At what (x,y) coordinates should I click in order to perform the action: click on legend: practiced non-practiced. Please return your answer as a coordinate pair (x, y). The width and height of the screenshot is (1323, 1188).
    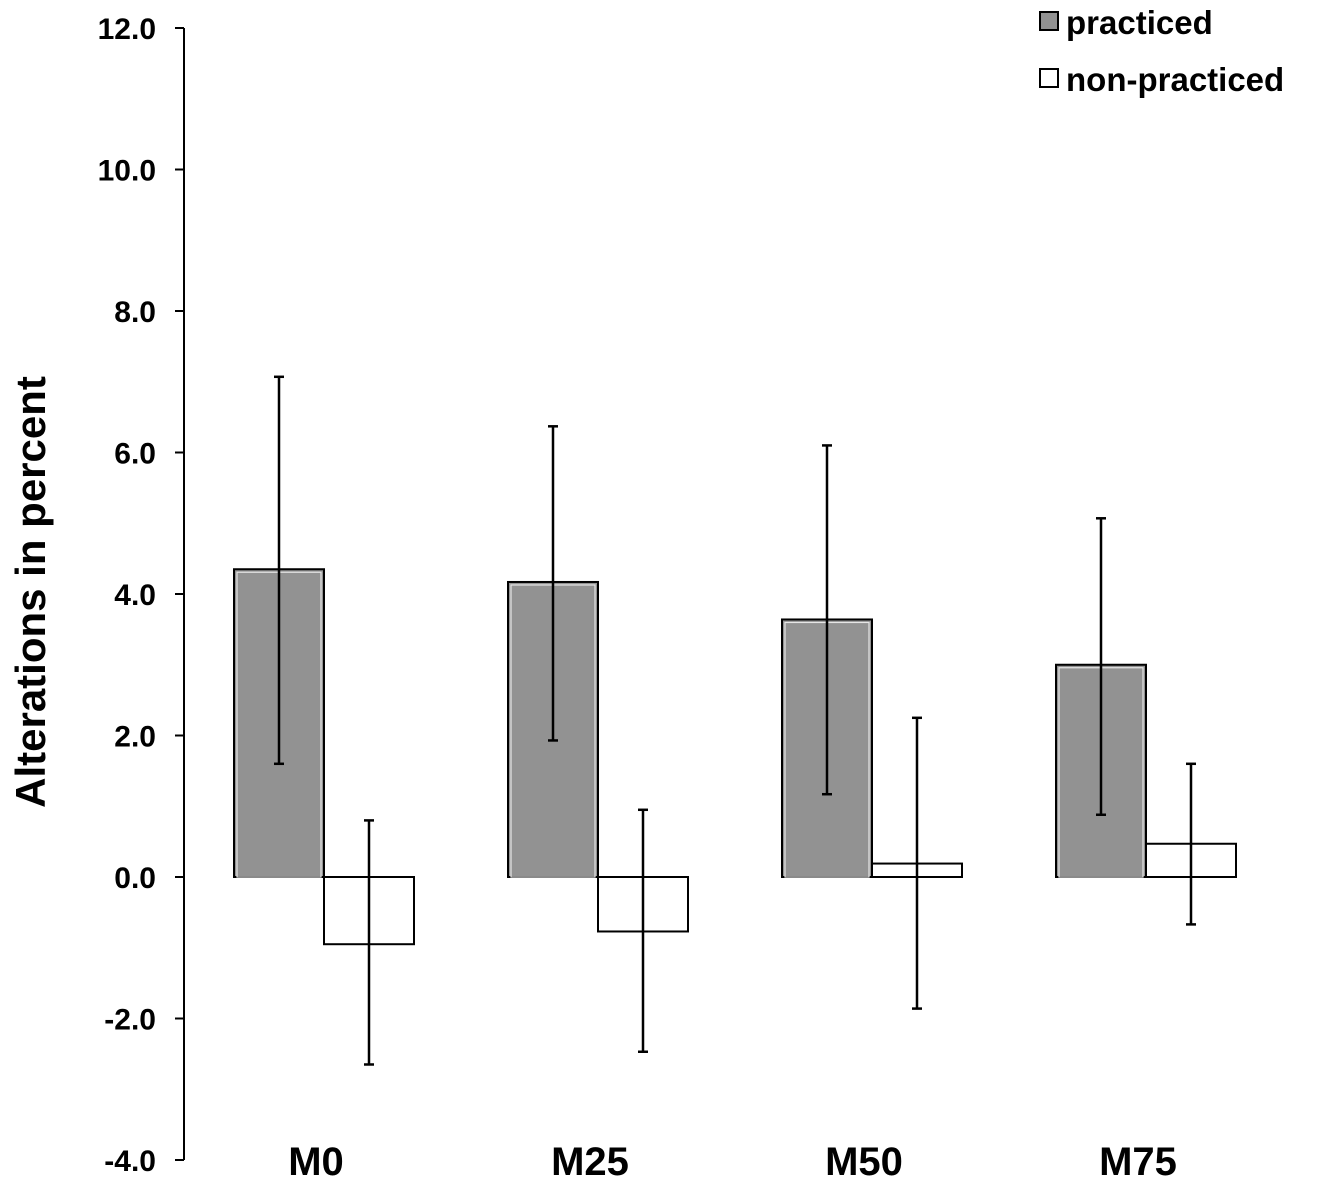
    Looking at the image, I should click on (1161, 51).